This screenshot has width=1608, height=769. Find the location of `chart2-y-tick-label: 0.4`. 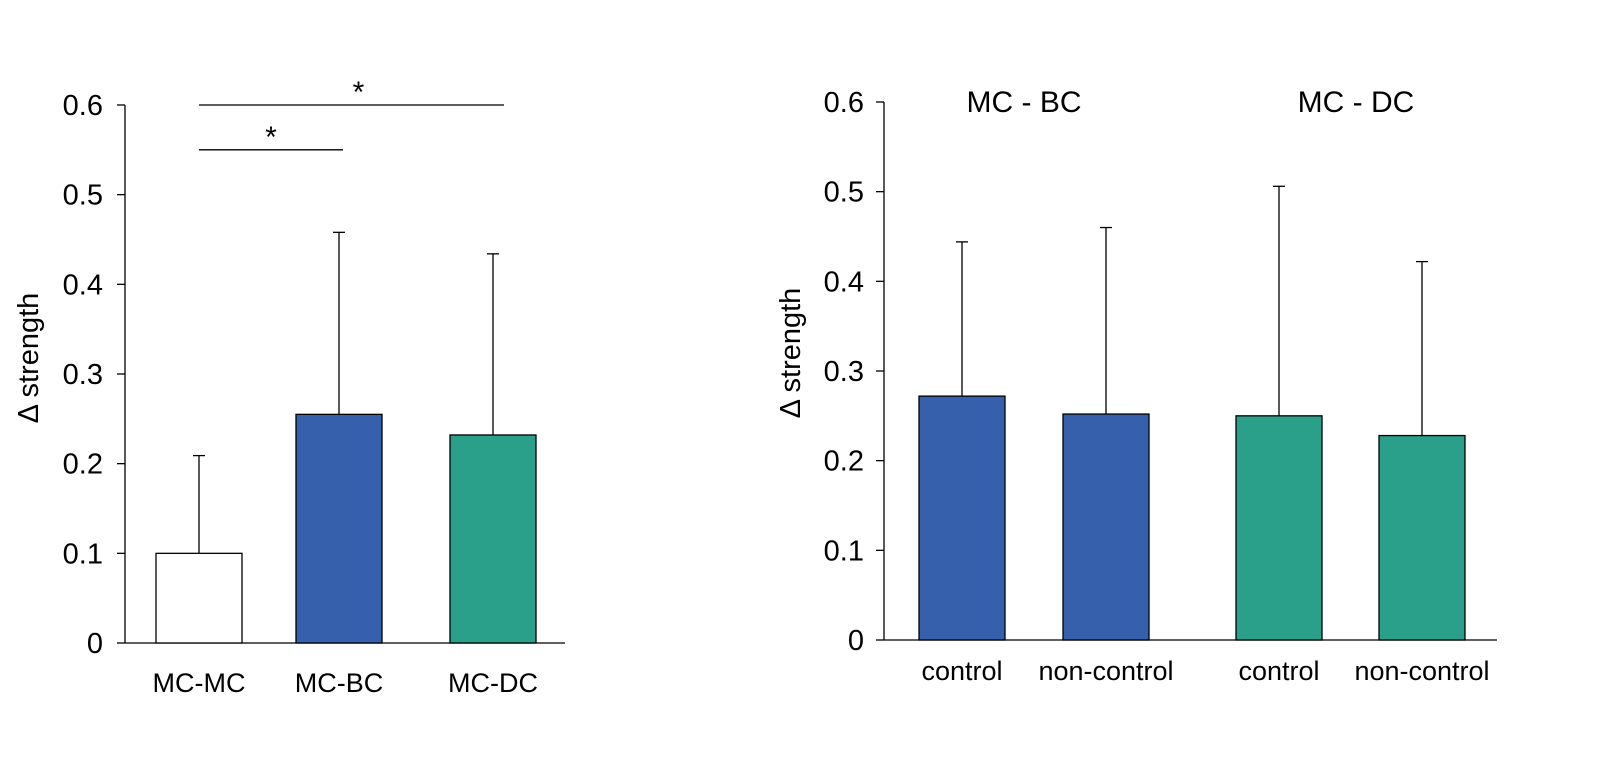

chart2-y-tick-label: 0.4 is located at coordinates (844, 282).